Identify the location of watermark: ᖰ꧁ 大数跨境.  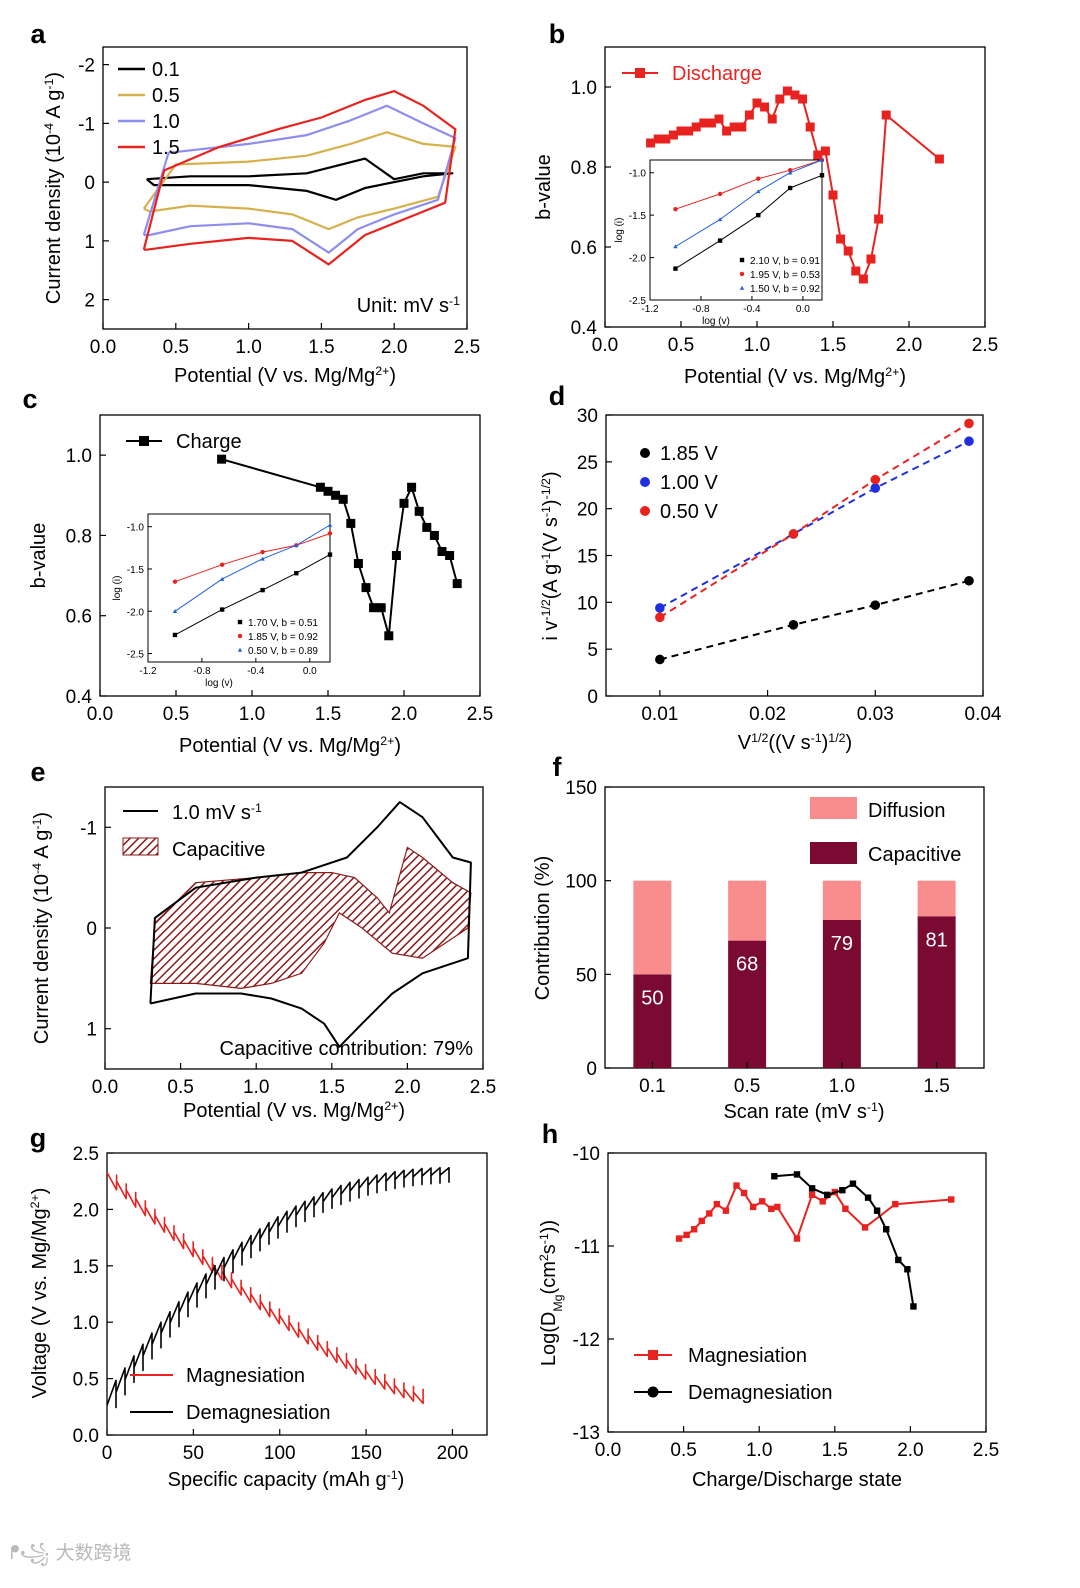
(71, 1557).